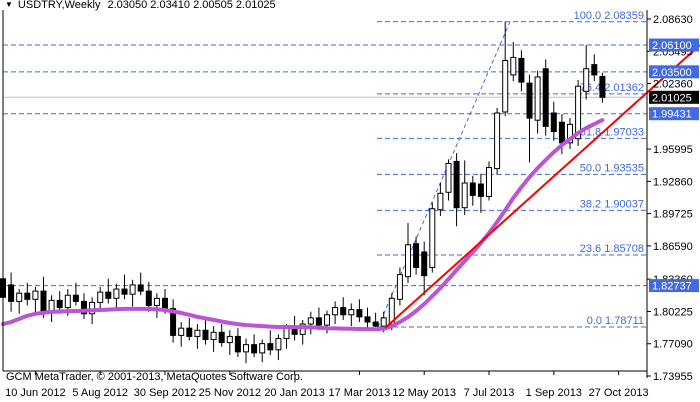 This screenshot has width=700, height=402. Describe the element at coordinates (673, 150) in the screenshot. I see `svg-text: 1.95995` at that location.